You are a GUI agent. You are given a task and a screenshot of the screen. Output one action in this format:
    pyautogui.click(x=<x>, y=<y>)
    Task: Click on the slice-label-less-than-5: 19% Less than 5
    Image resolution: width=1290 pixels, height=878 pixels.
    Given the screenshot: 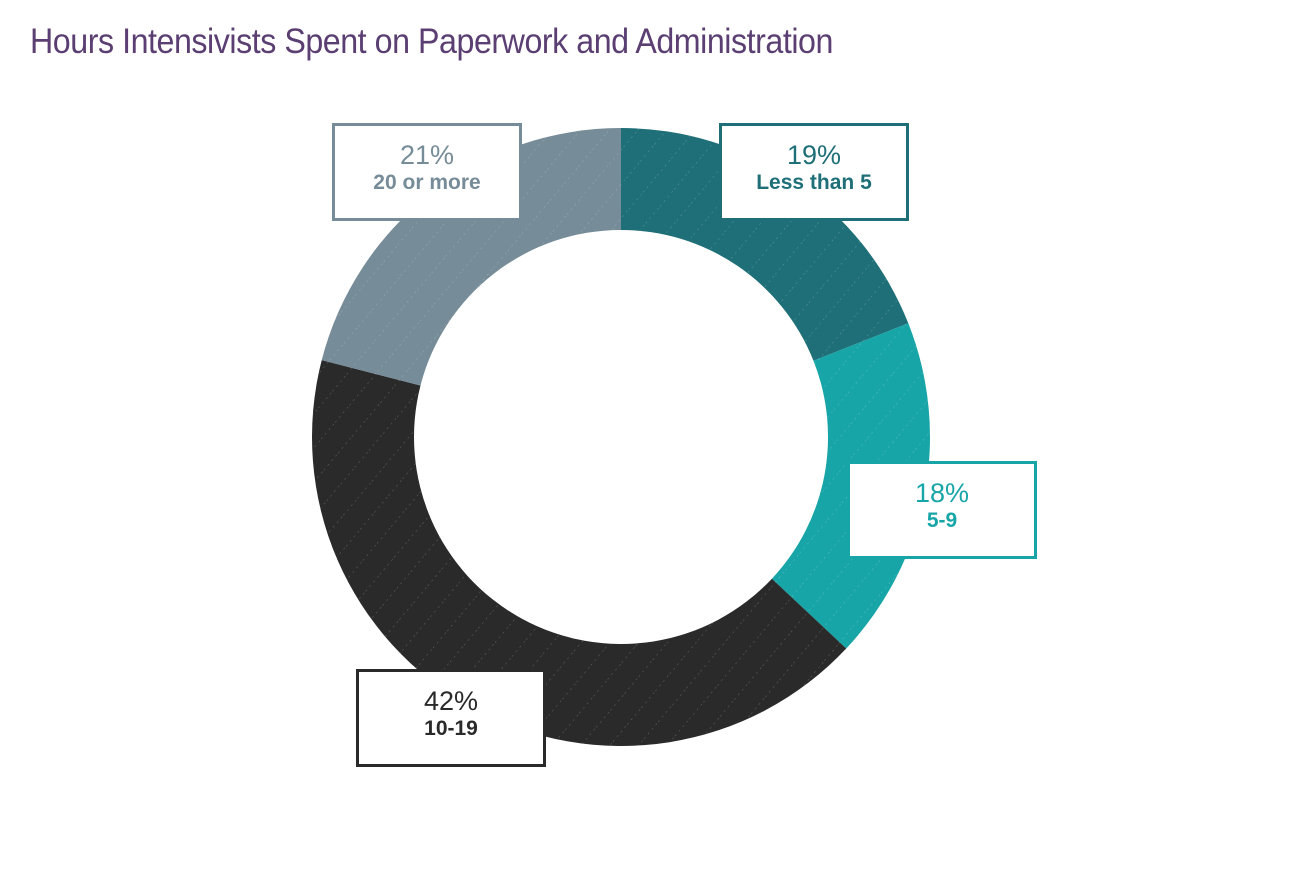 What is the action you would take?
    pyautogui.click(x=814, y=172)
    